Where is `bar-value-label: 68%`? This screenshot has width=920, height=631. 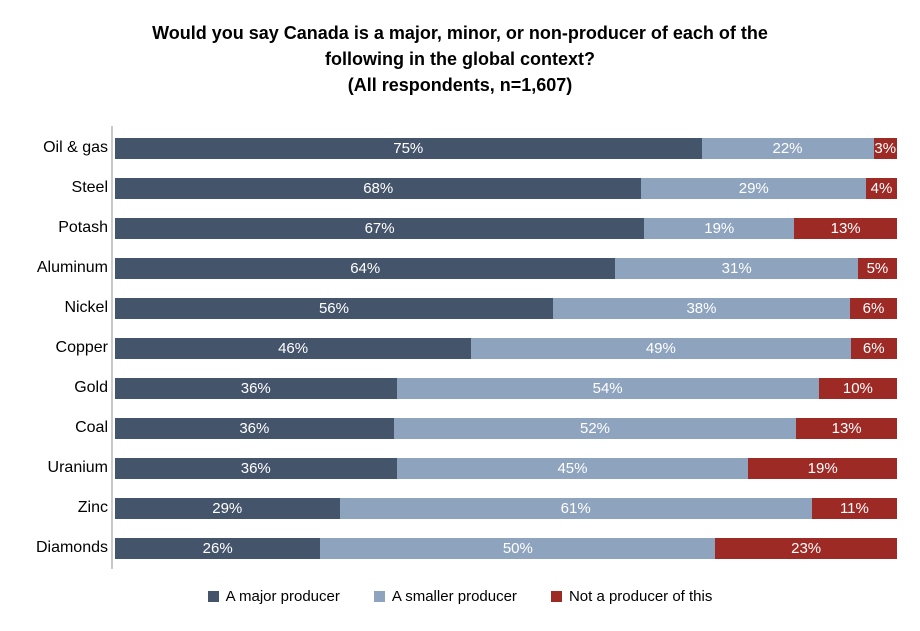
bar-value-label: 68% is located at coordinates (378, 188).